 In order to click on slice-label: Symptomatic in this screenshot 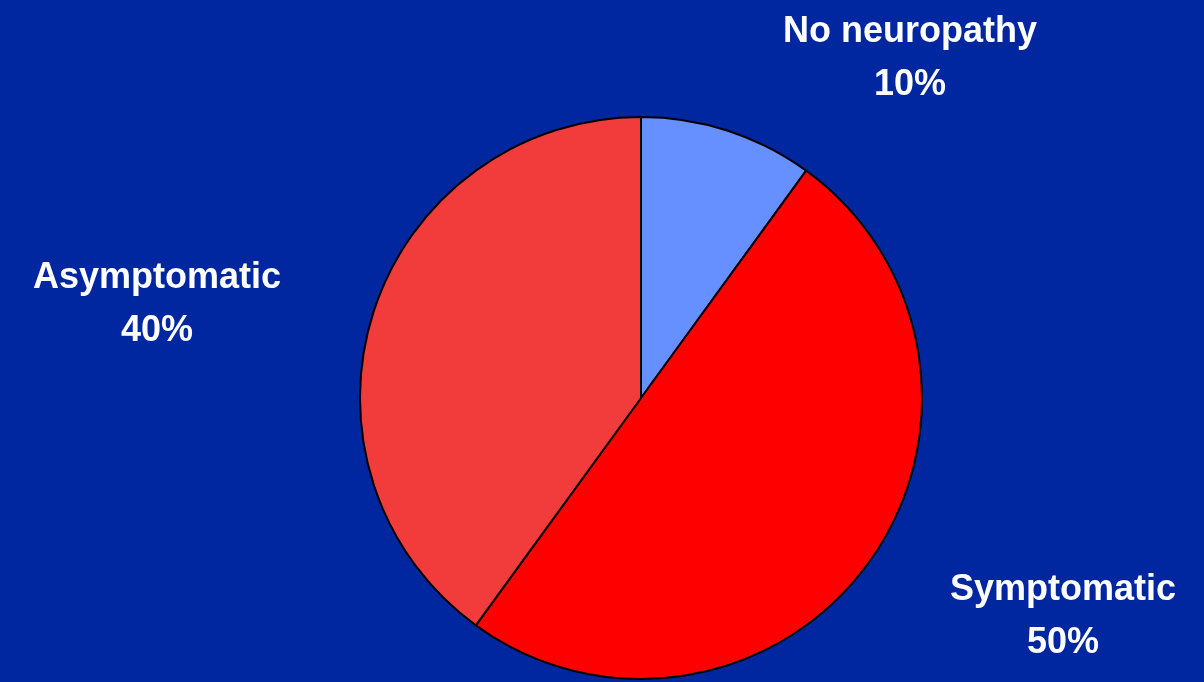, I will do `click(1063, 587)`.